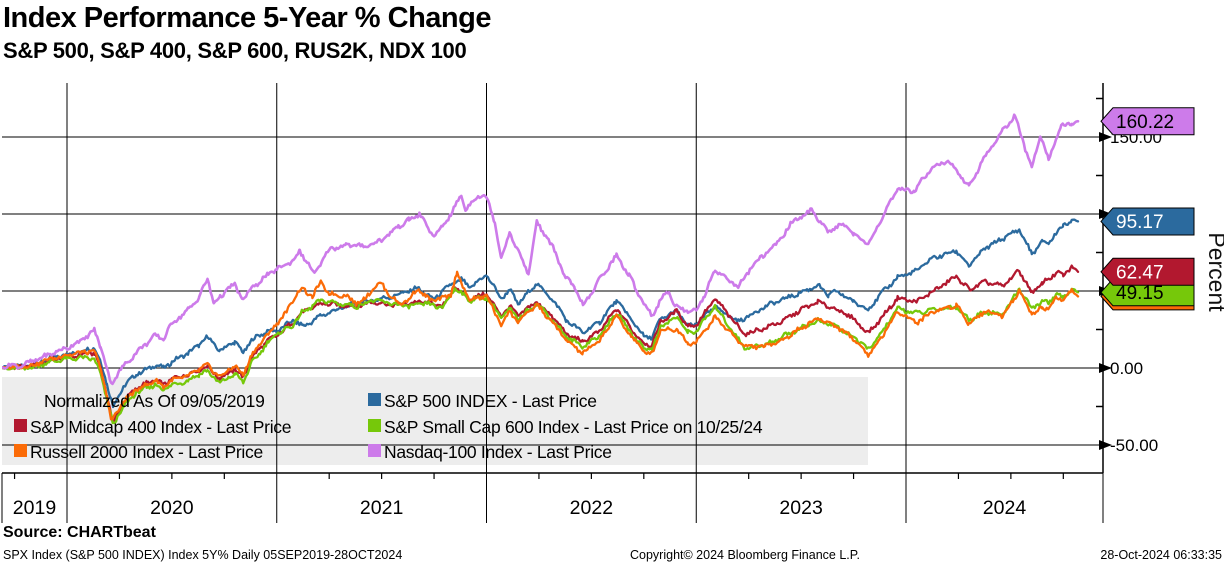 This screenshot has height=566, width=1224. I want to click on page-title: Index Performance 5-Year % Change, so click(247, 18).